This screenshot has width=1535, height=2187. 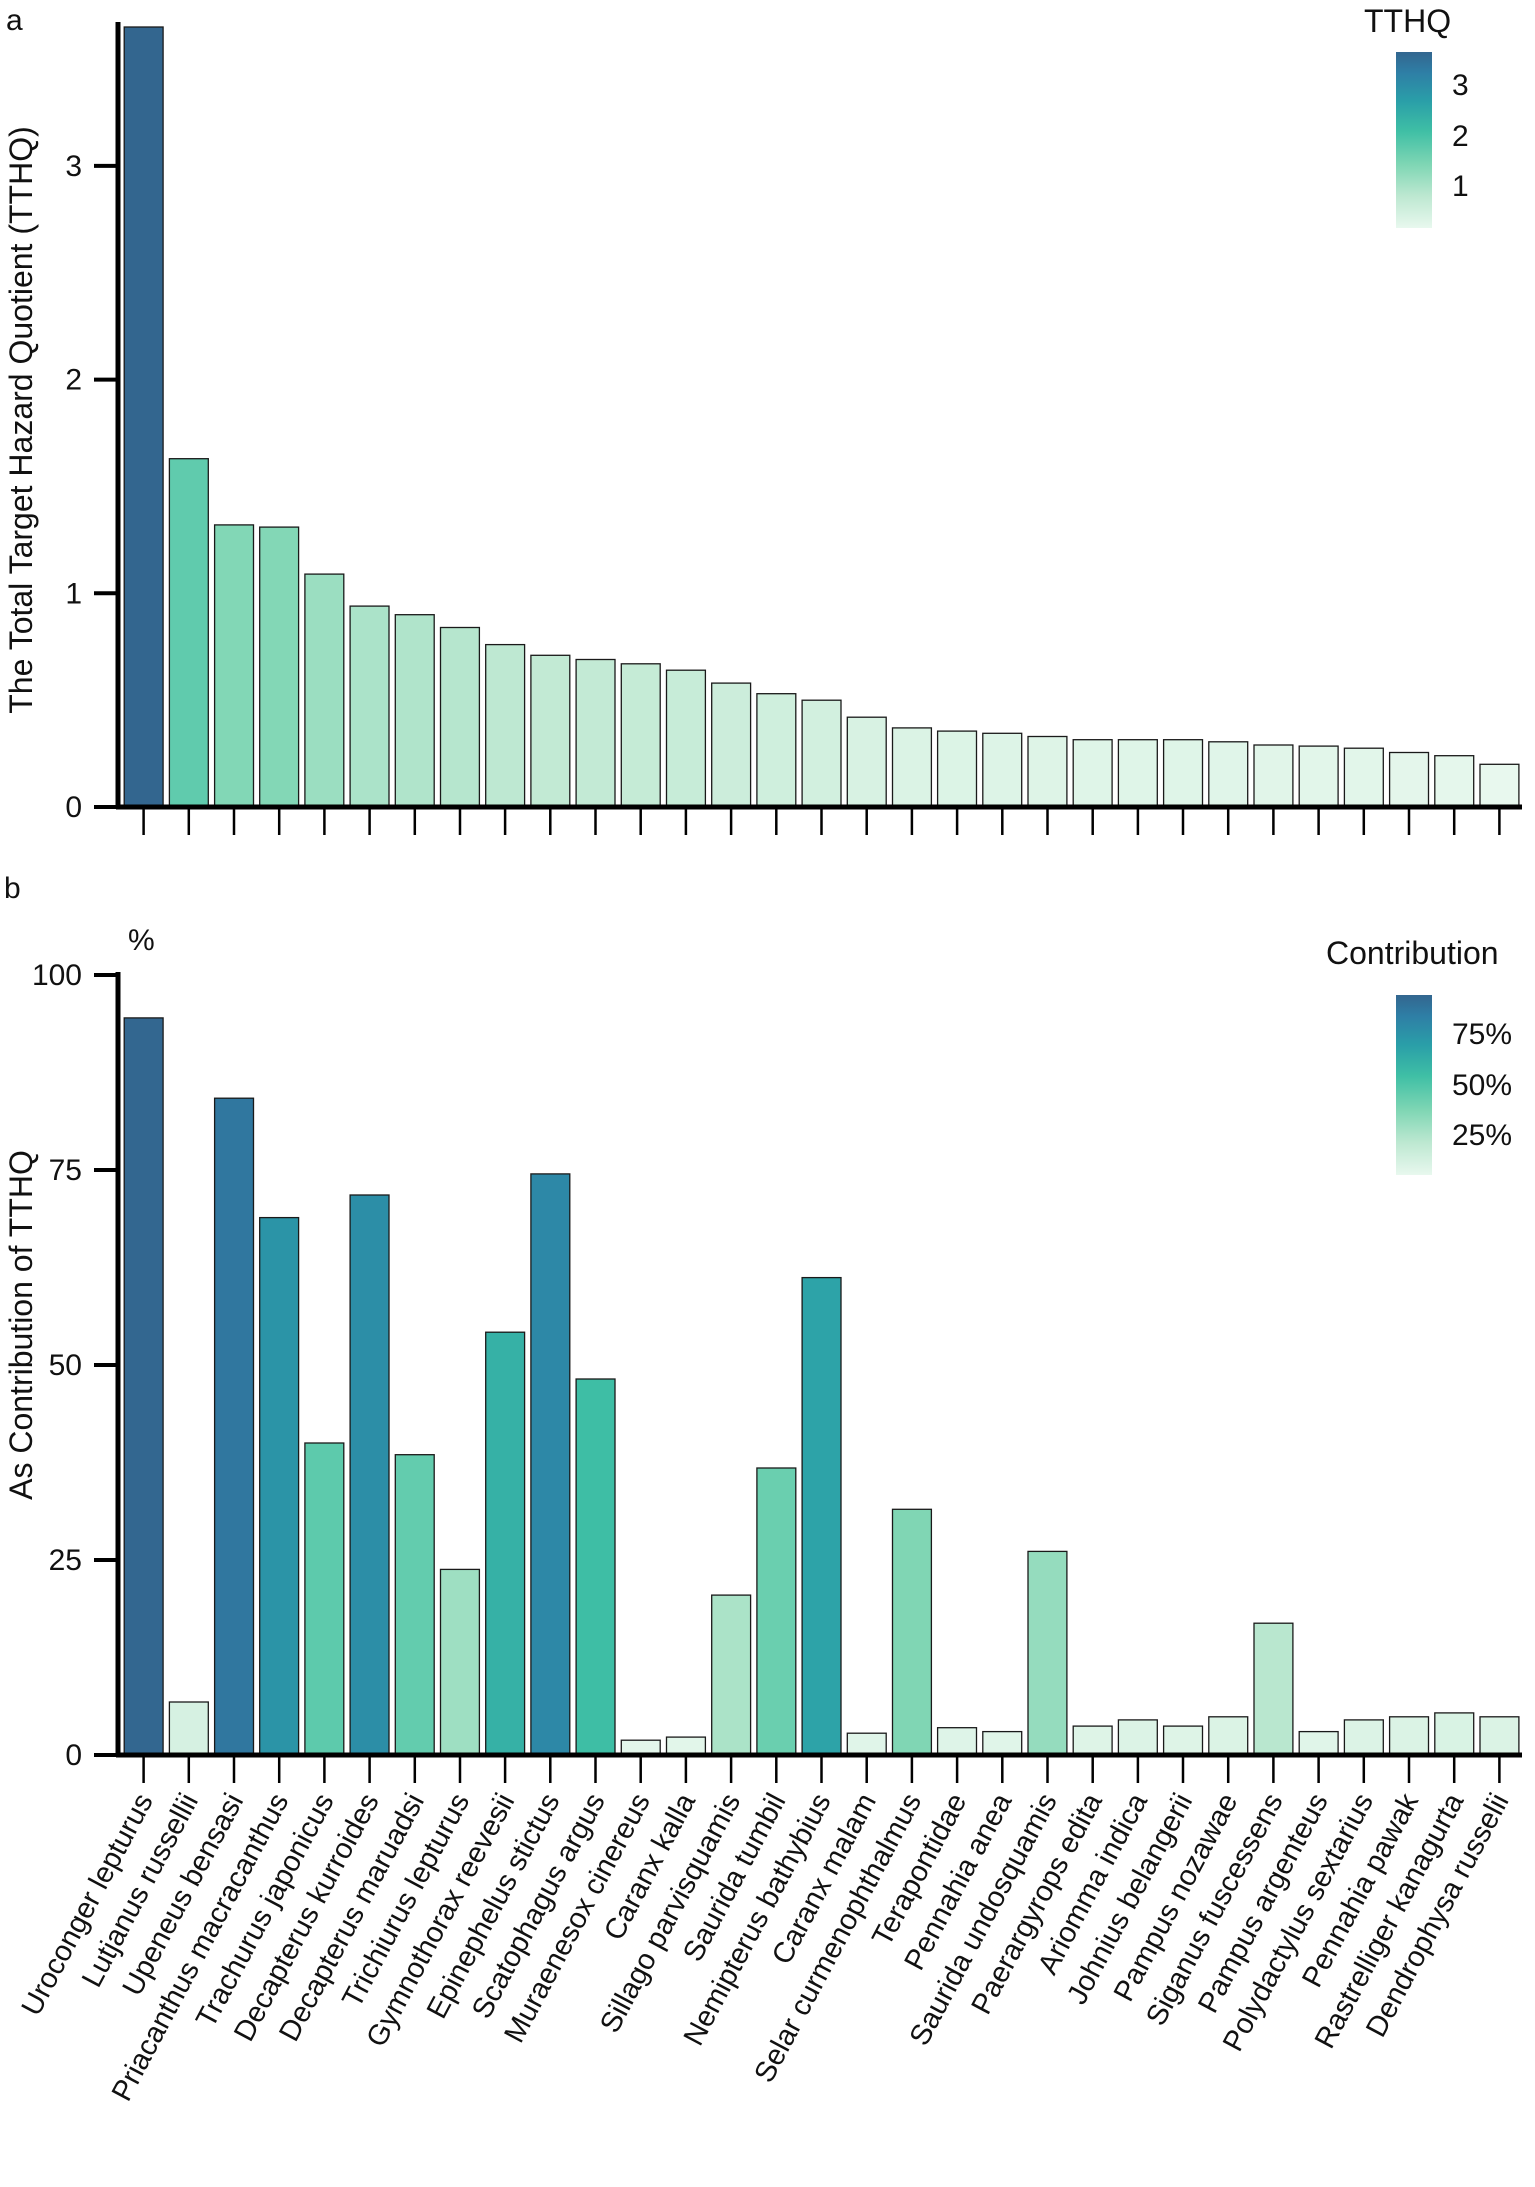 What do you see at coordinates (1318, 776) in the screenshot?
I see `panel-a-bar-pampus-argenteus` at bounding box center [1318, 776].